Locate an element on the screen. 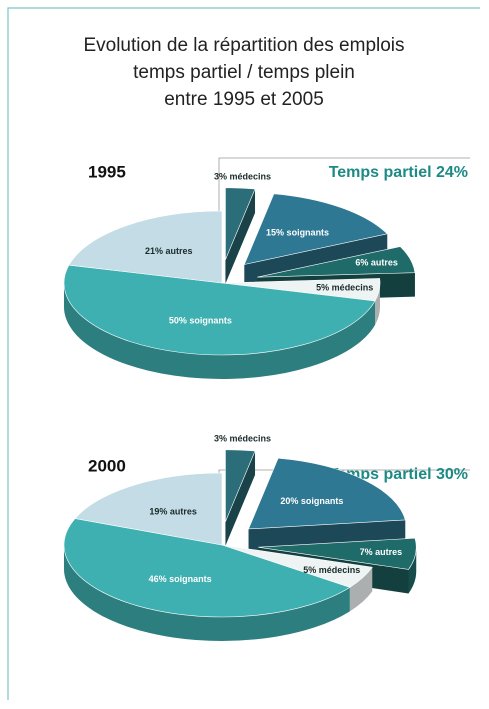  slice-label: 6% autres is located at coordinates (376, 263).